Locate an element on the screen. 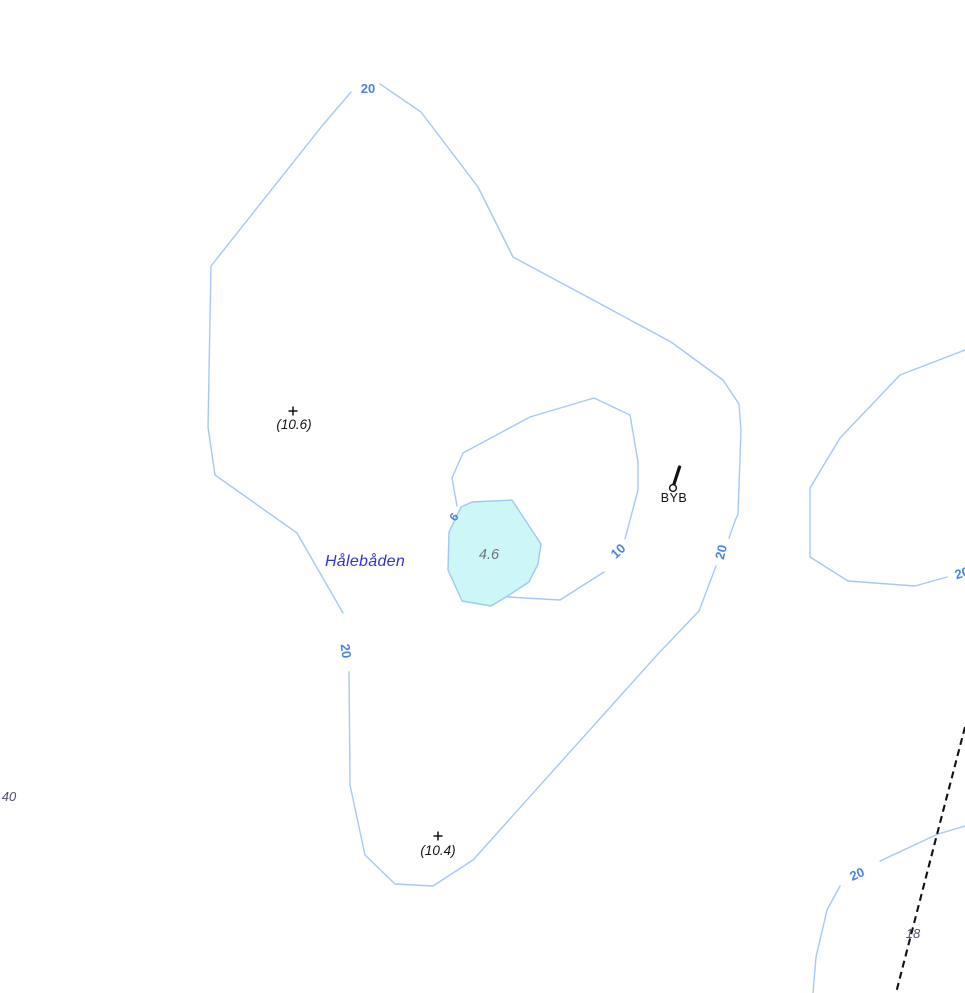  place-name-halebaden: Hålebåden is located at coordinates (365, 561).